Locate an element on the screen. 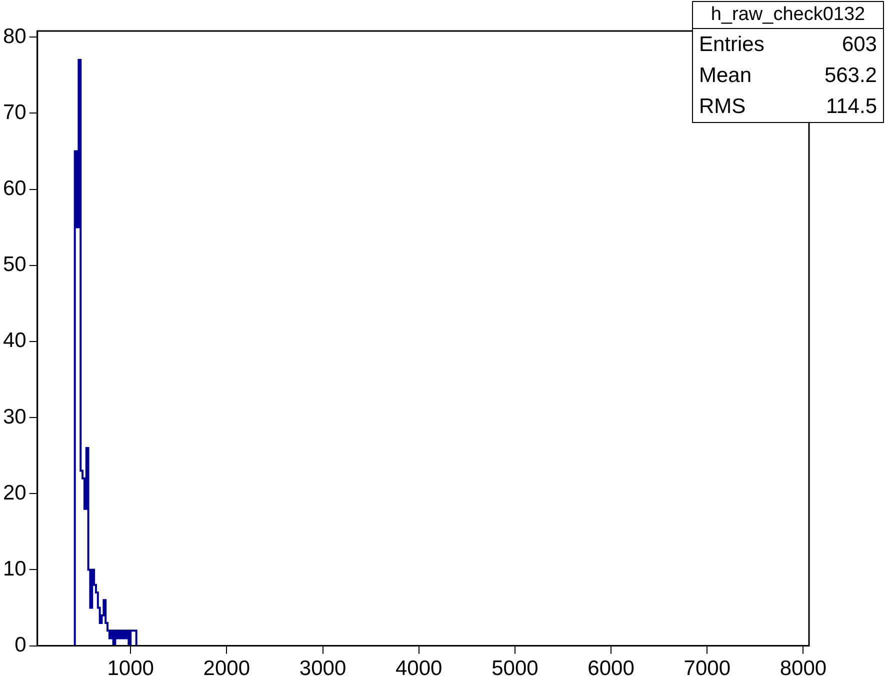  text: Mean 563.2 is located at coordinates (788, 75).